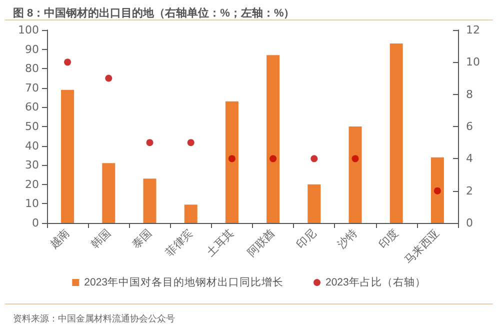 The height and width of the screenshot is (328, 498). Describe the element at coordinates (101, 239) in the screenshot. I see `x-tick-label: 韩国` at that location.